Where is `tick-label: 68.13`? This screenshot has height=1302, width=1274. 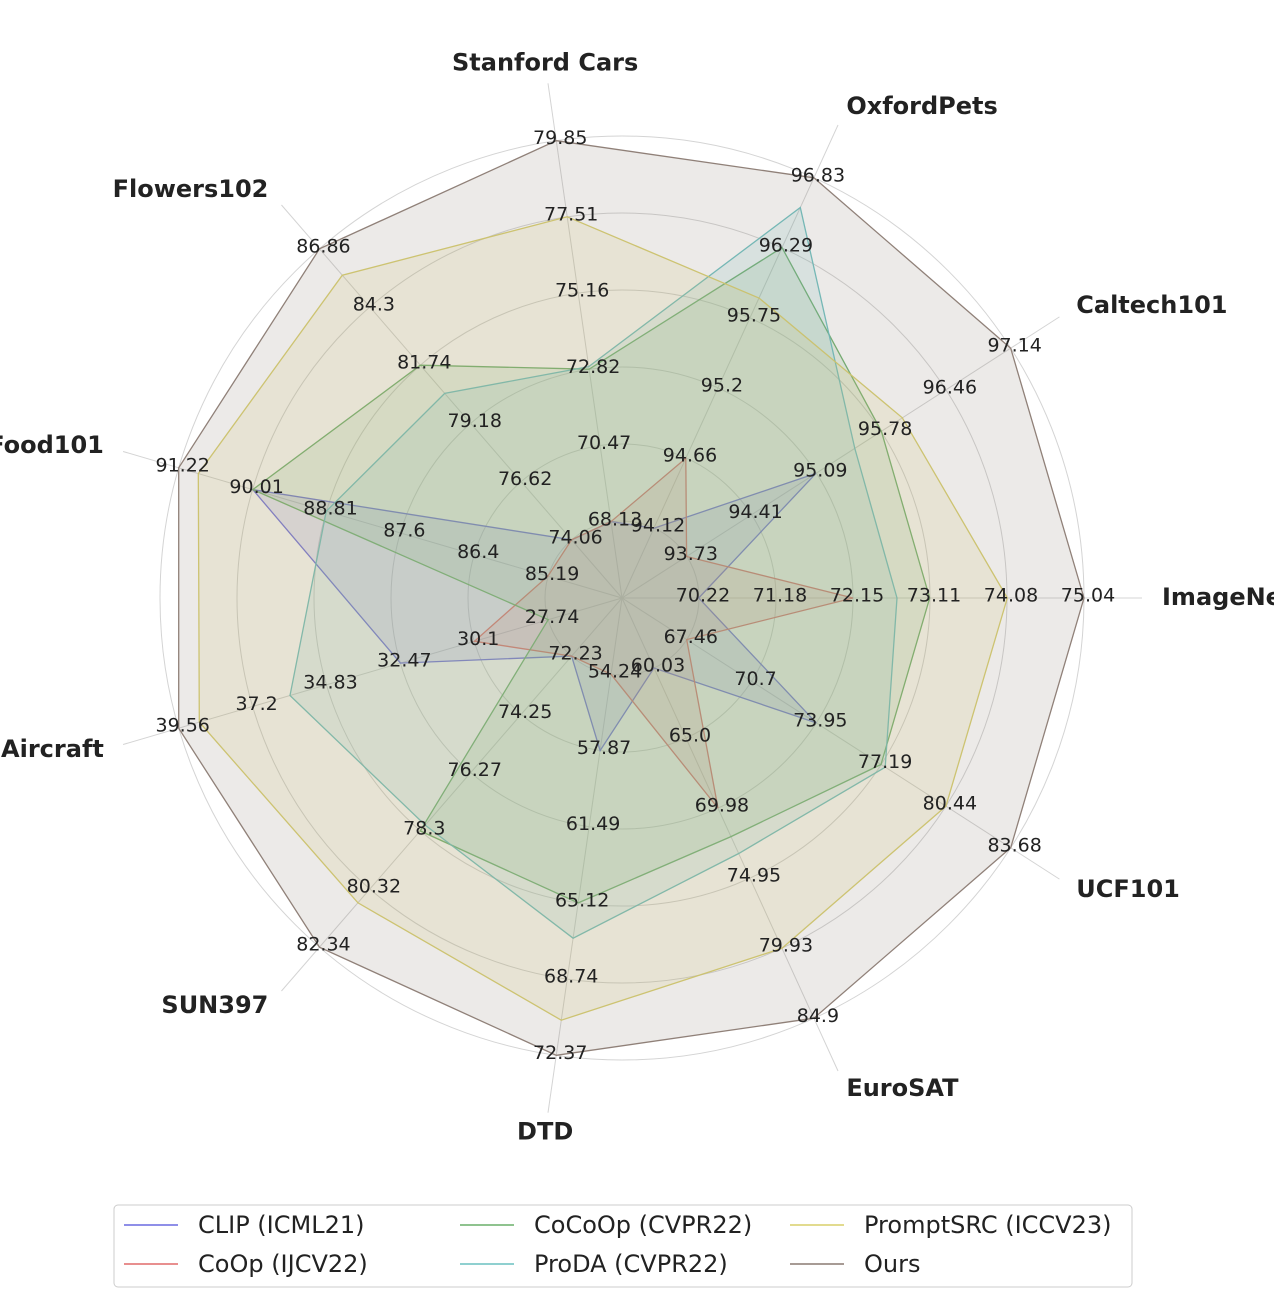
tick-label: 68.13 is located at coordinates (615, 519).